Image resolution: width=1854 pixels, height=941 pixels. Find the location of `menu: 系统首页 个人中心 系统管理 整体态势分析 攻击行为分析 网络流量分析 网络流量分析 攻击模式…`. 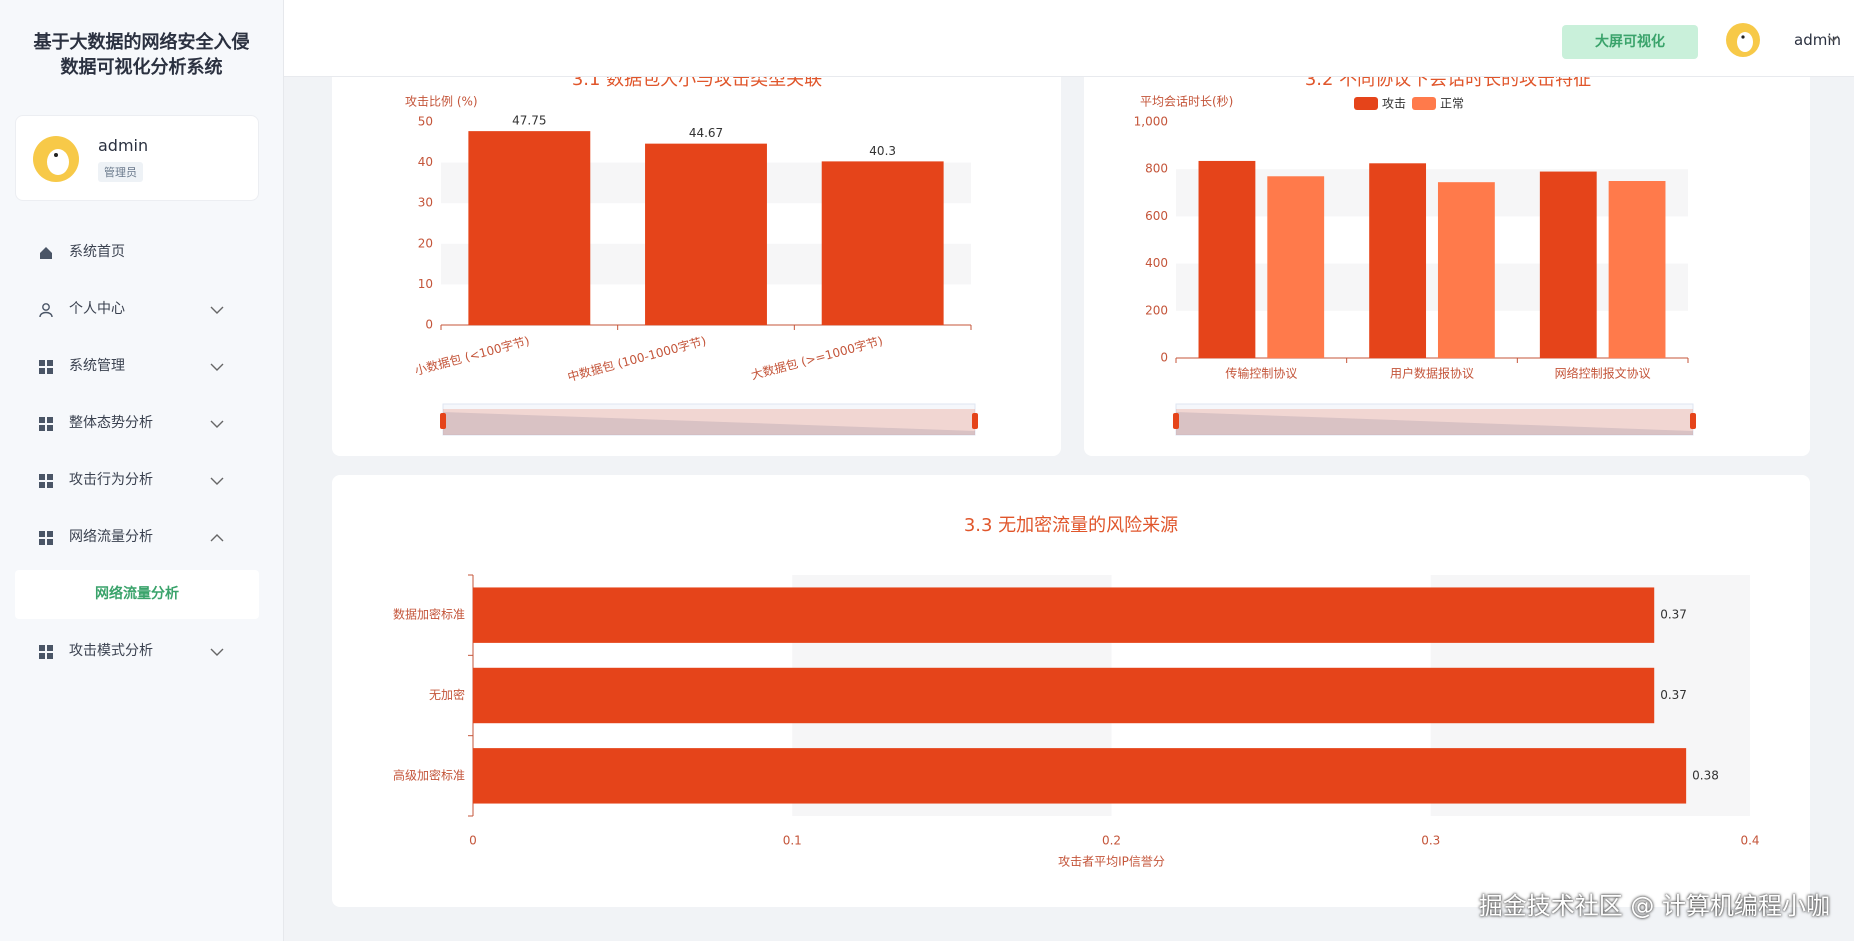

menu: 系统首页 个人中心 系统管理 整体态势分析 攻击行为分析 网络流量分析 网络流量分析 攻击模式… is located at coordinates (141, 452).